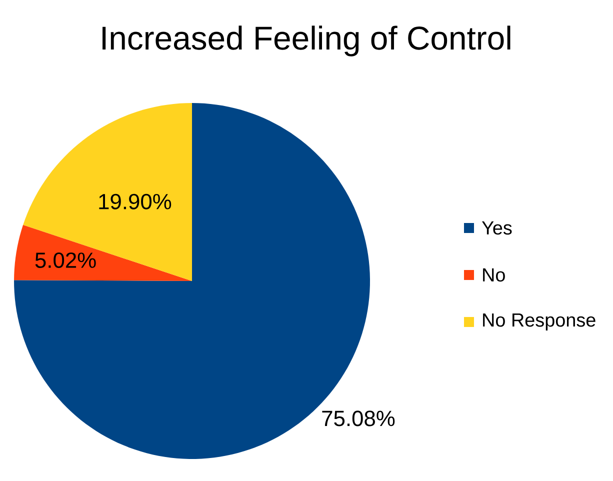  I want to click on legend-label: Yes, so click(497, 228).